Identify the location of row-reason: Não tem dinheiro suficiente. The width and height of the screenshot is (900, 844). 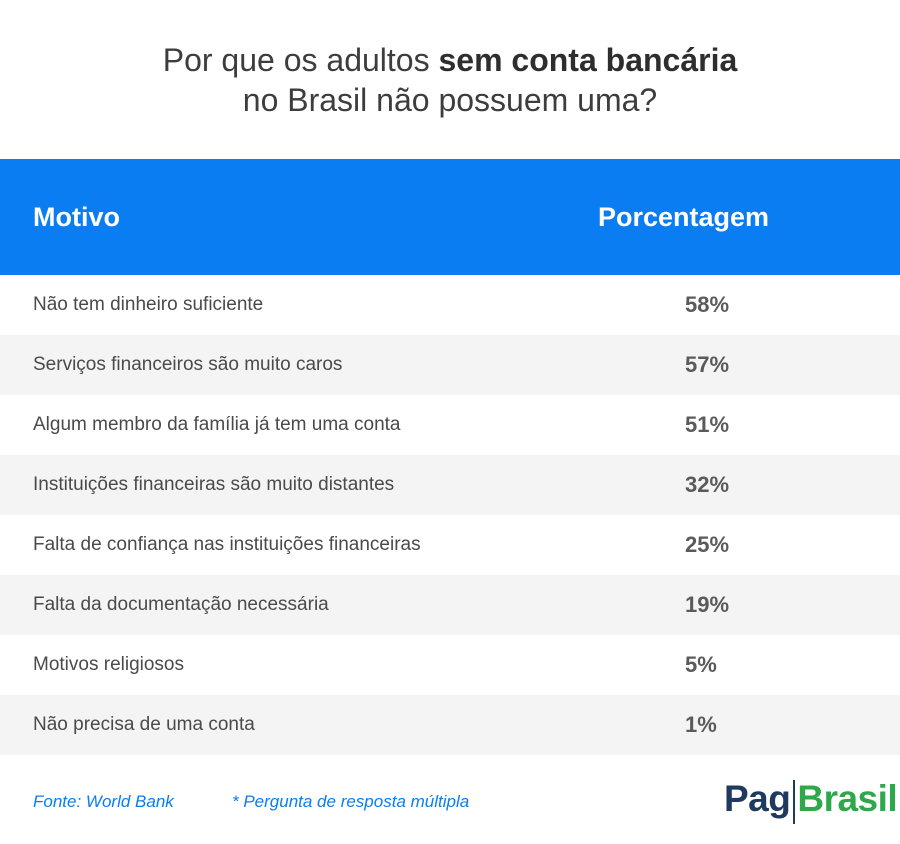
(148, 304).